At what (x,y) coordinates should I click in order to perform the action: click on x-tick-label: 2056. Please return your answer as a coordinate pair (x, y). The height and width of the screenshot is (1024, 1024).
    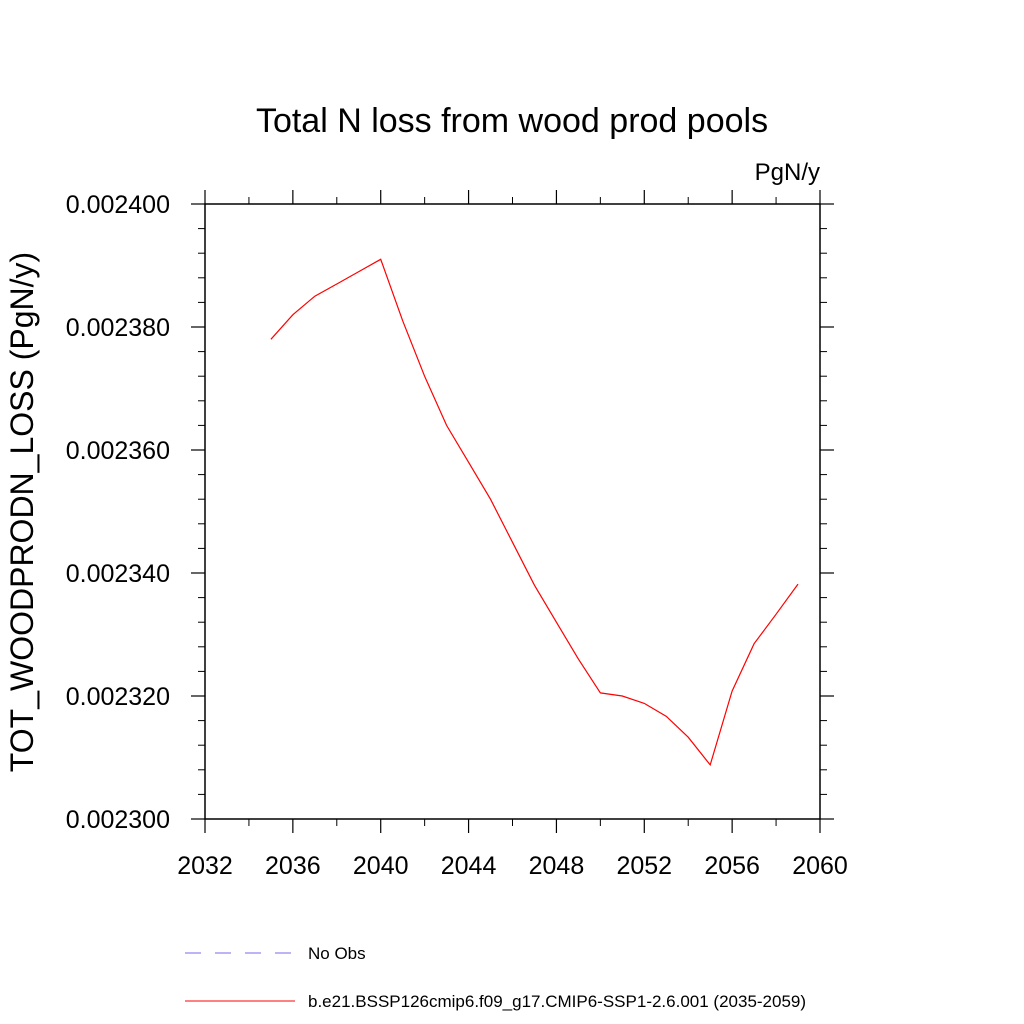
    Looking at the image, I should click on (732, 866).